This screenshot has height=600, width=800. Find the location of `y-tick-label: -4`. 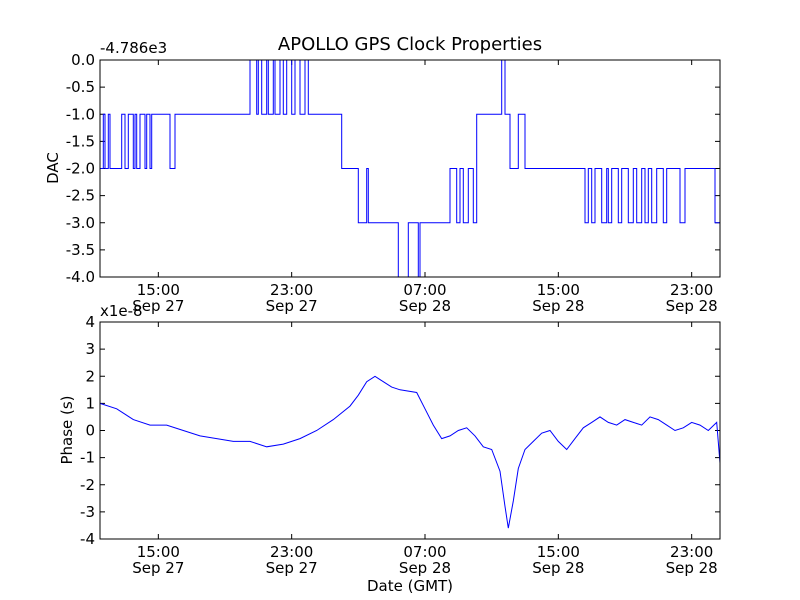

y-tick-label: -4 is located at coordinates (87, 539).